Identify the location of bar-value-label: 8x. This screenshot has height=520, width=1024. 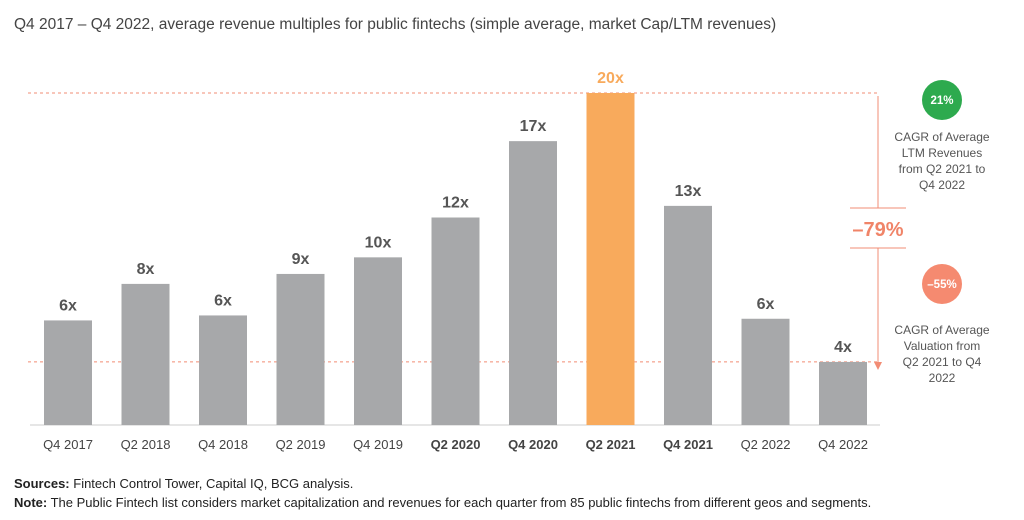
(146, 269).